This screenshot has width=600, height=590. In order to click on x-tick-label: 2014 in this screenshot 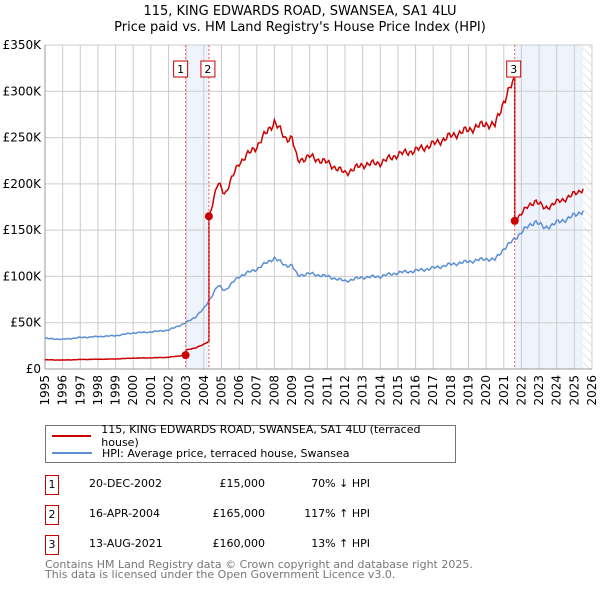, I will do `click(380, 390)`.